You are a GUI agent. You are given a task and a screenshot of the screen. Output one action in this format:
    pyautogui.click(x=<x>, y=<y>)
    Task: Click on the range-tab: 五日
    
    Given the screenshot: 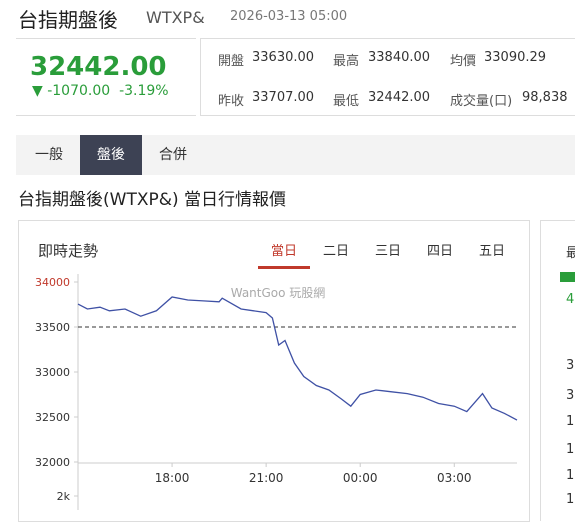 What is the action you would take?
    pyautogui.click(x=491, y=251)
    